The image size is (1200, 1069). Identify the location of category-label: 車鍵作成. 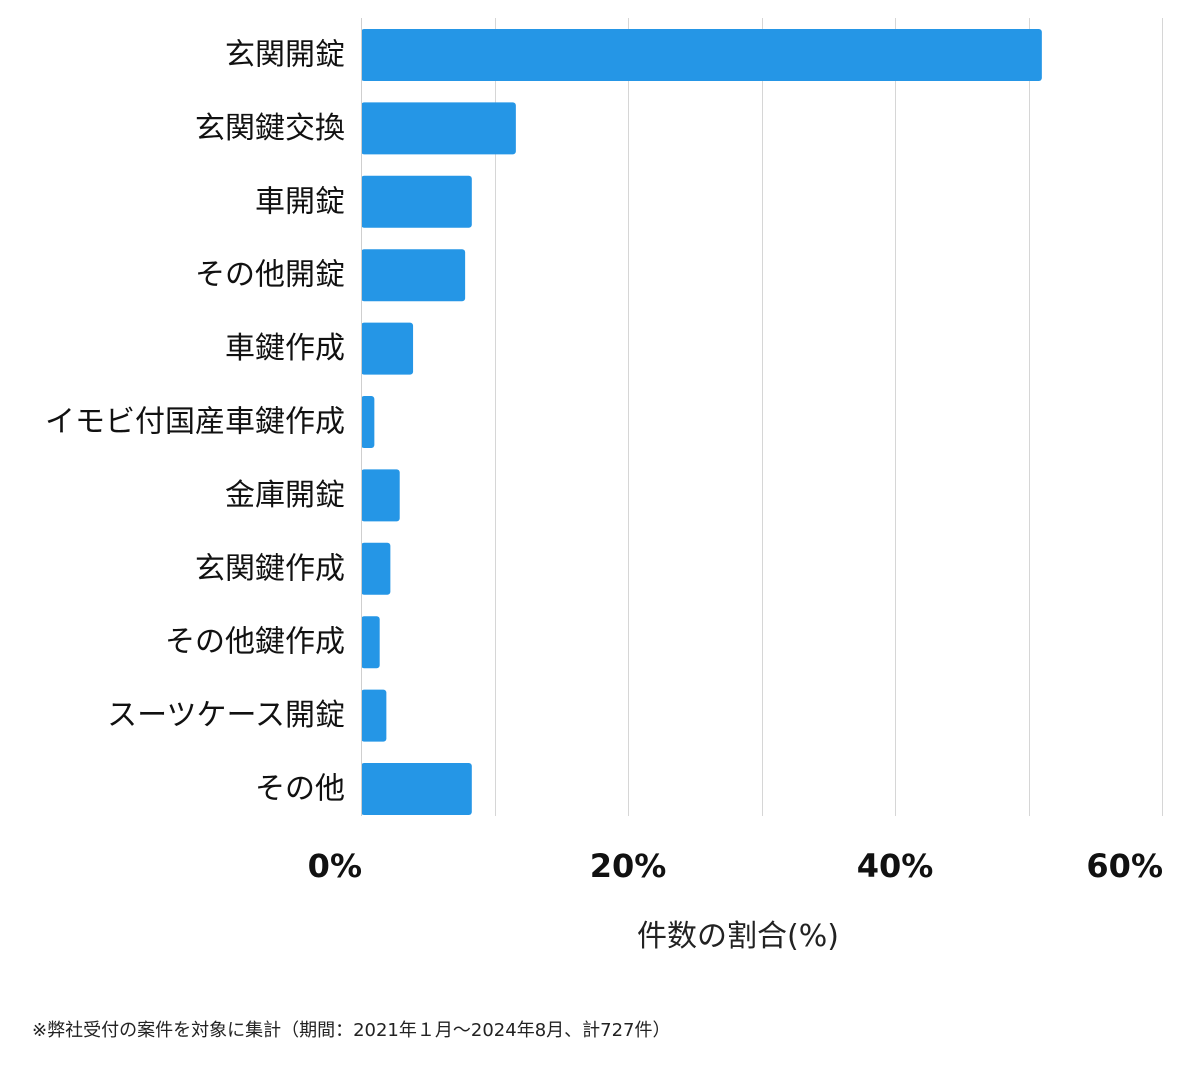
(285, 348).